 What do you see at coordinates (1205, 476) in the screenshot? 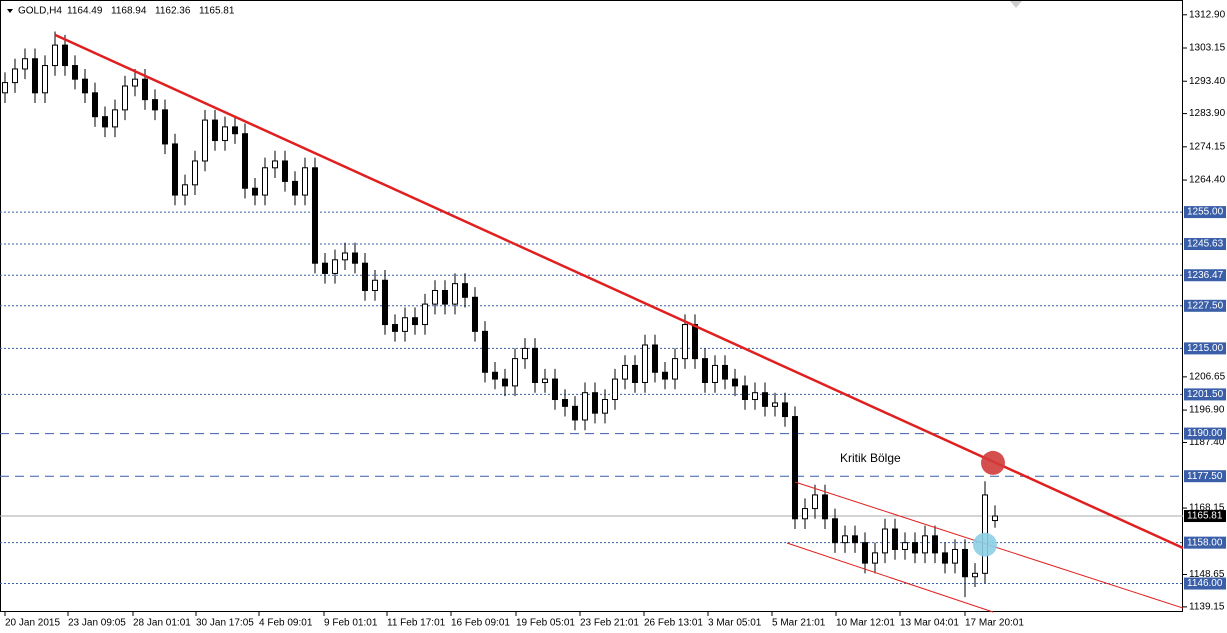
I see `level-label: 1177.50` at bounding box center [1205, 476].